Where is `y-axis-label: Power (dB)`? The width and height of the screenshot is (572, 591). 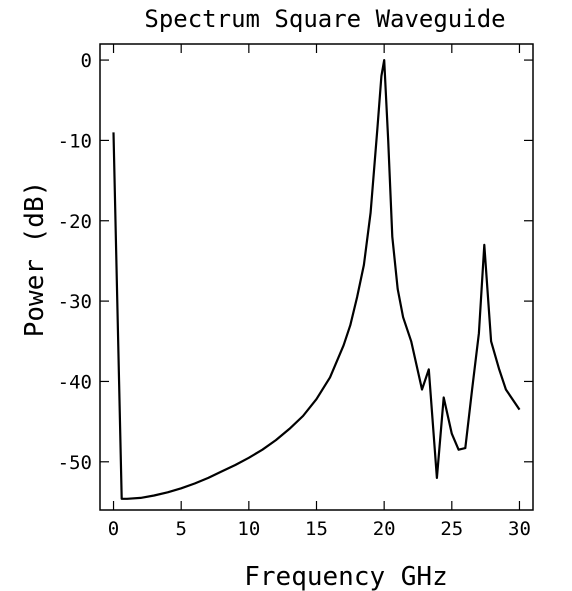 y-axis-label: Power (dB) is located at coordinates (35, 259).